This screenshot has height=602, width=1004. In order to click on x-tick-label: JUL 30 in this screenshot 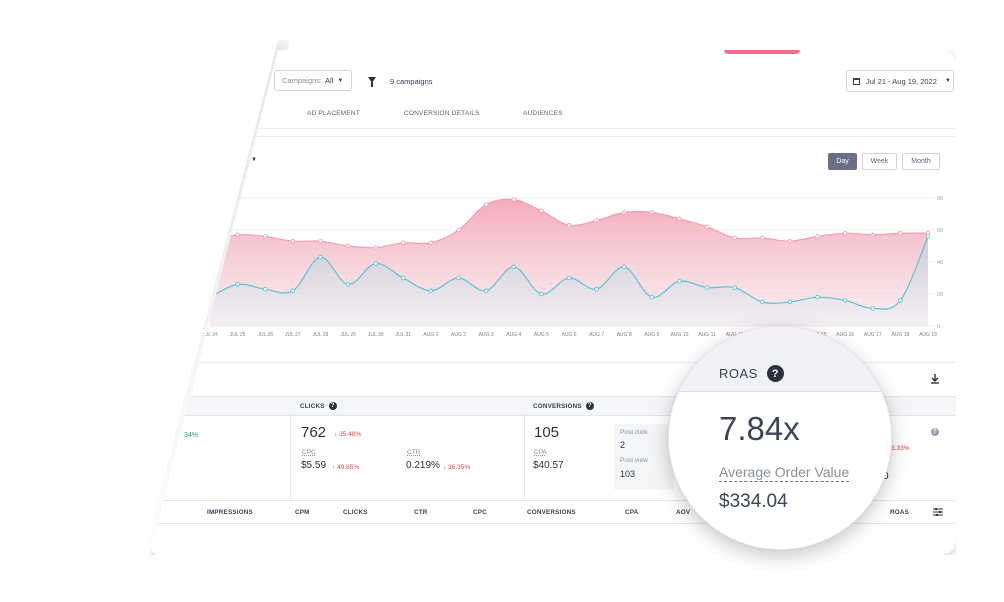, I will do `click(376, 335)`.